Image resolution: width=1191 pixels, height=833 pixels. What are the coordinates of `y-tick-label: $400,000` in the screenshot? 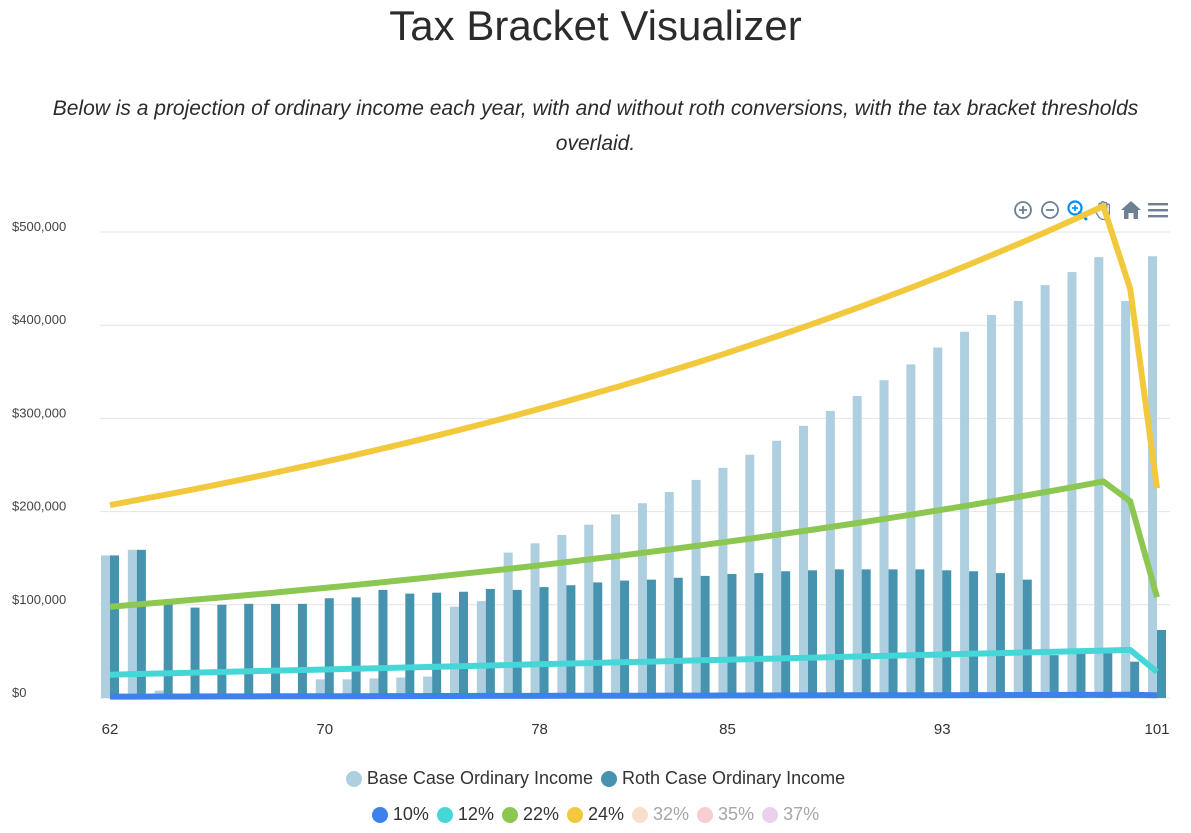 It's located at (39, 319).